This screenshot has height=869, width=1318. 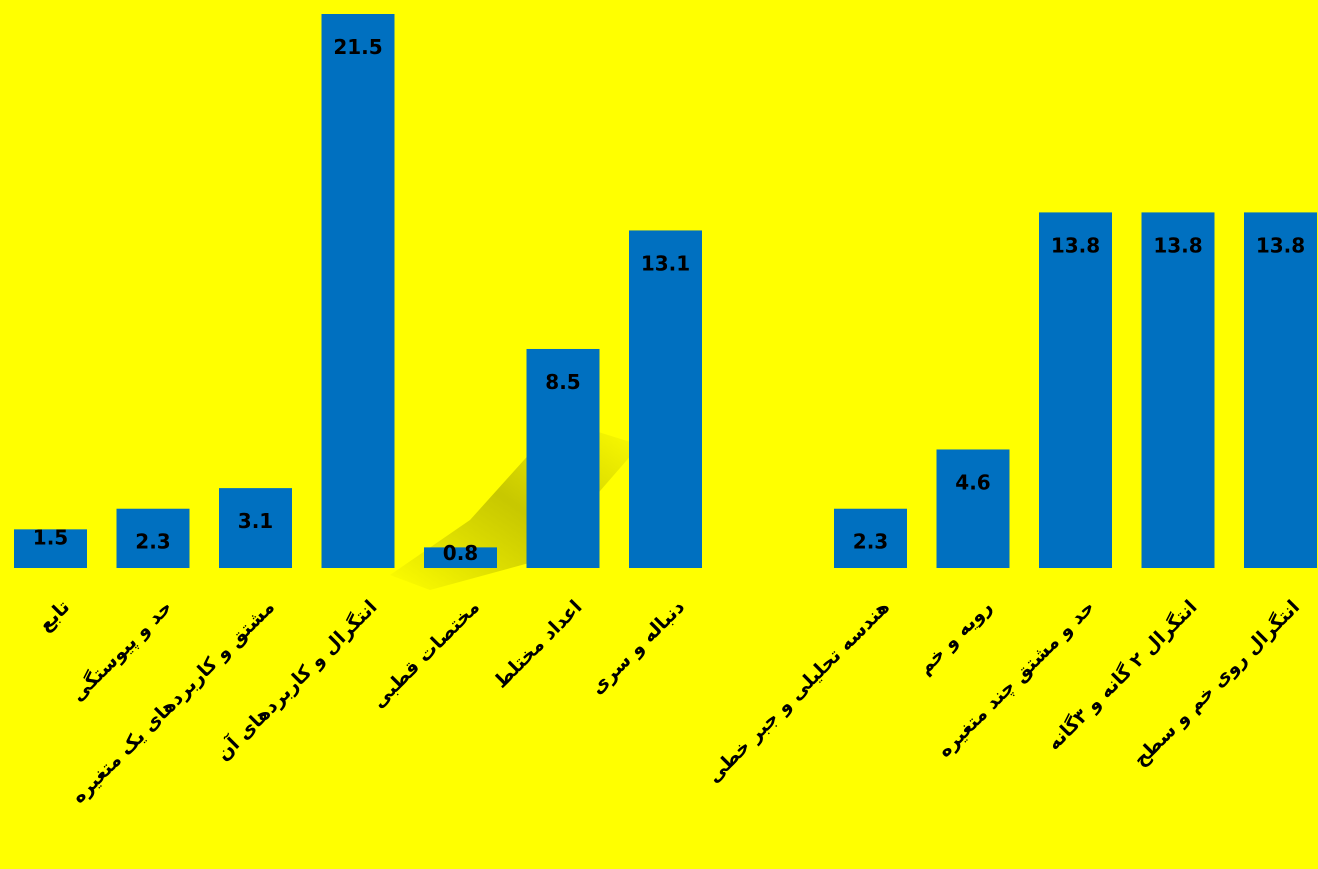 I want to click on category-label-3: انتگرال و کاربردهای آن, so click(x=296, y=680).